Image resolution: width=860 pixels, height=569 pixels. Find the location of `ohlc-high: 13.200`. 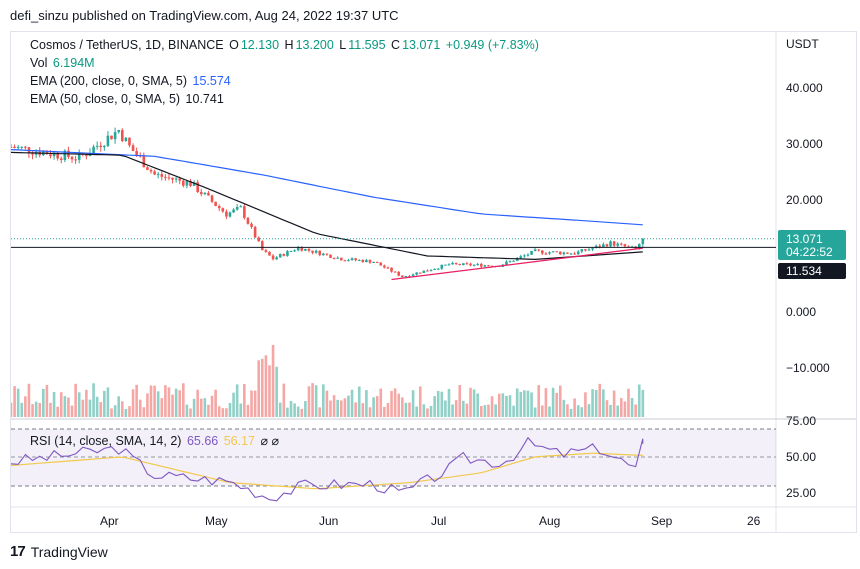

ohlc-high: 13.200 is located at coordinates (314, 45).